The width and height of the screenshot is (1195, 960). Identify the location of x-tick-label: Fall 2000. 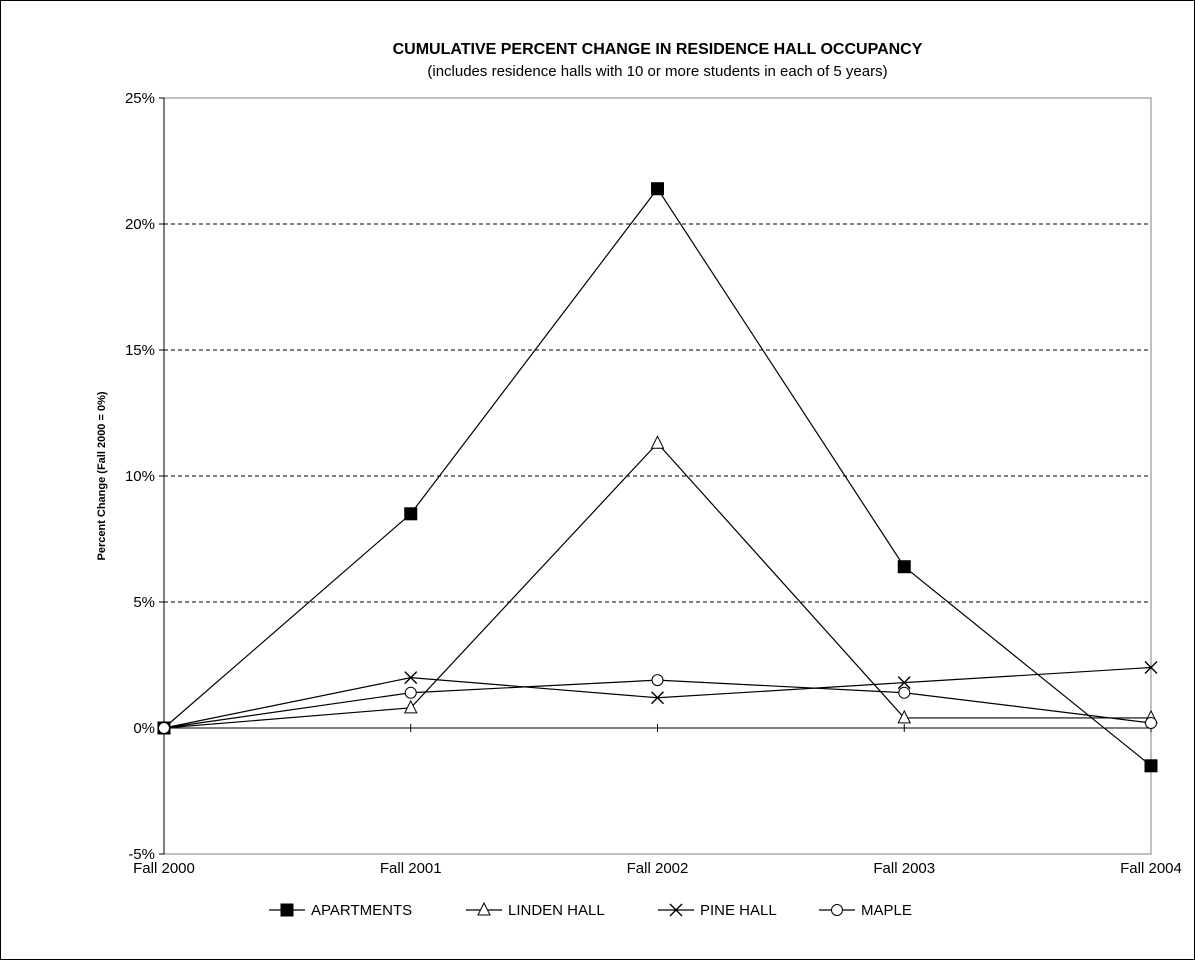
(164, 868).